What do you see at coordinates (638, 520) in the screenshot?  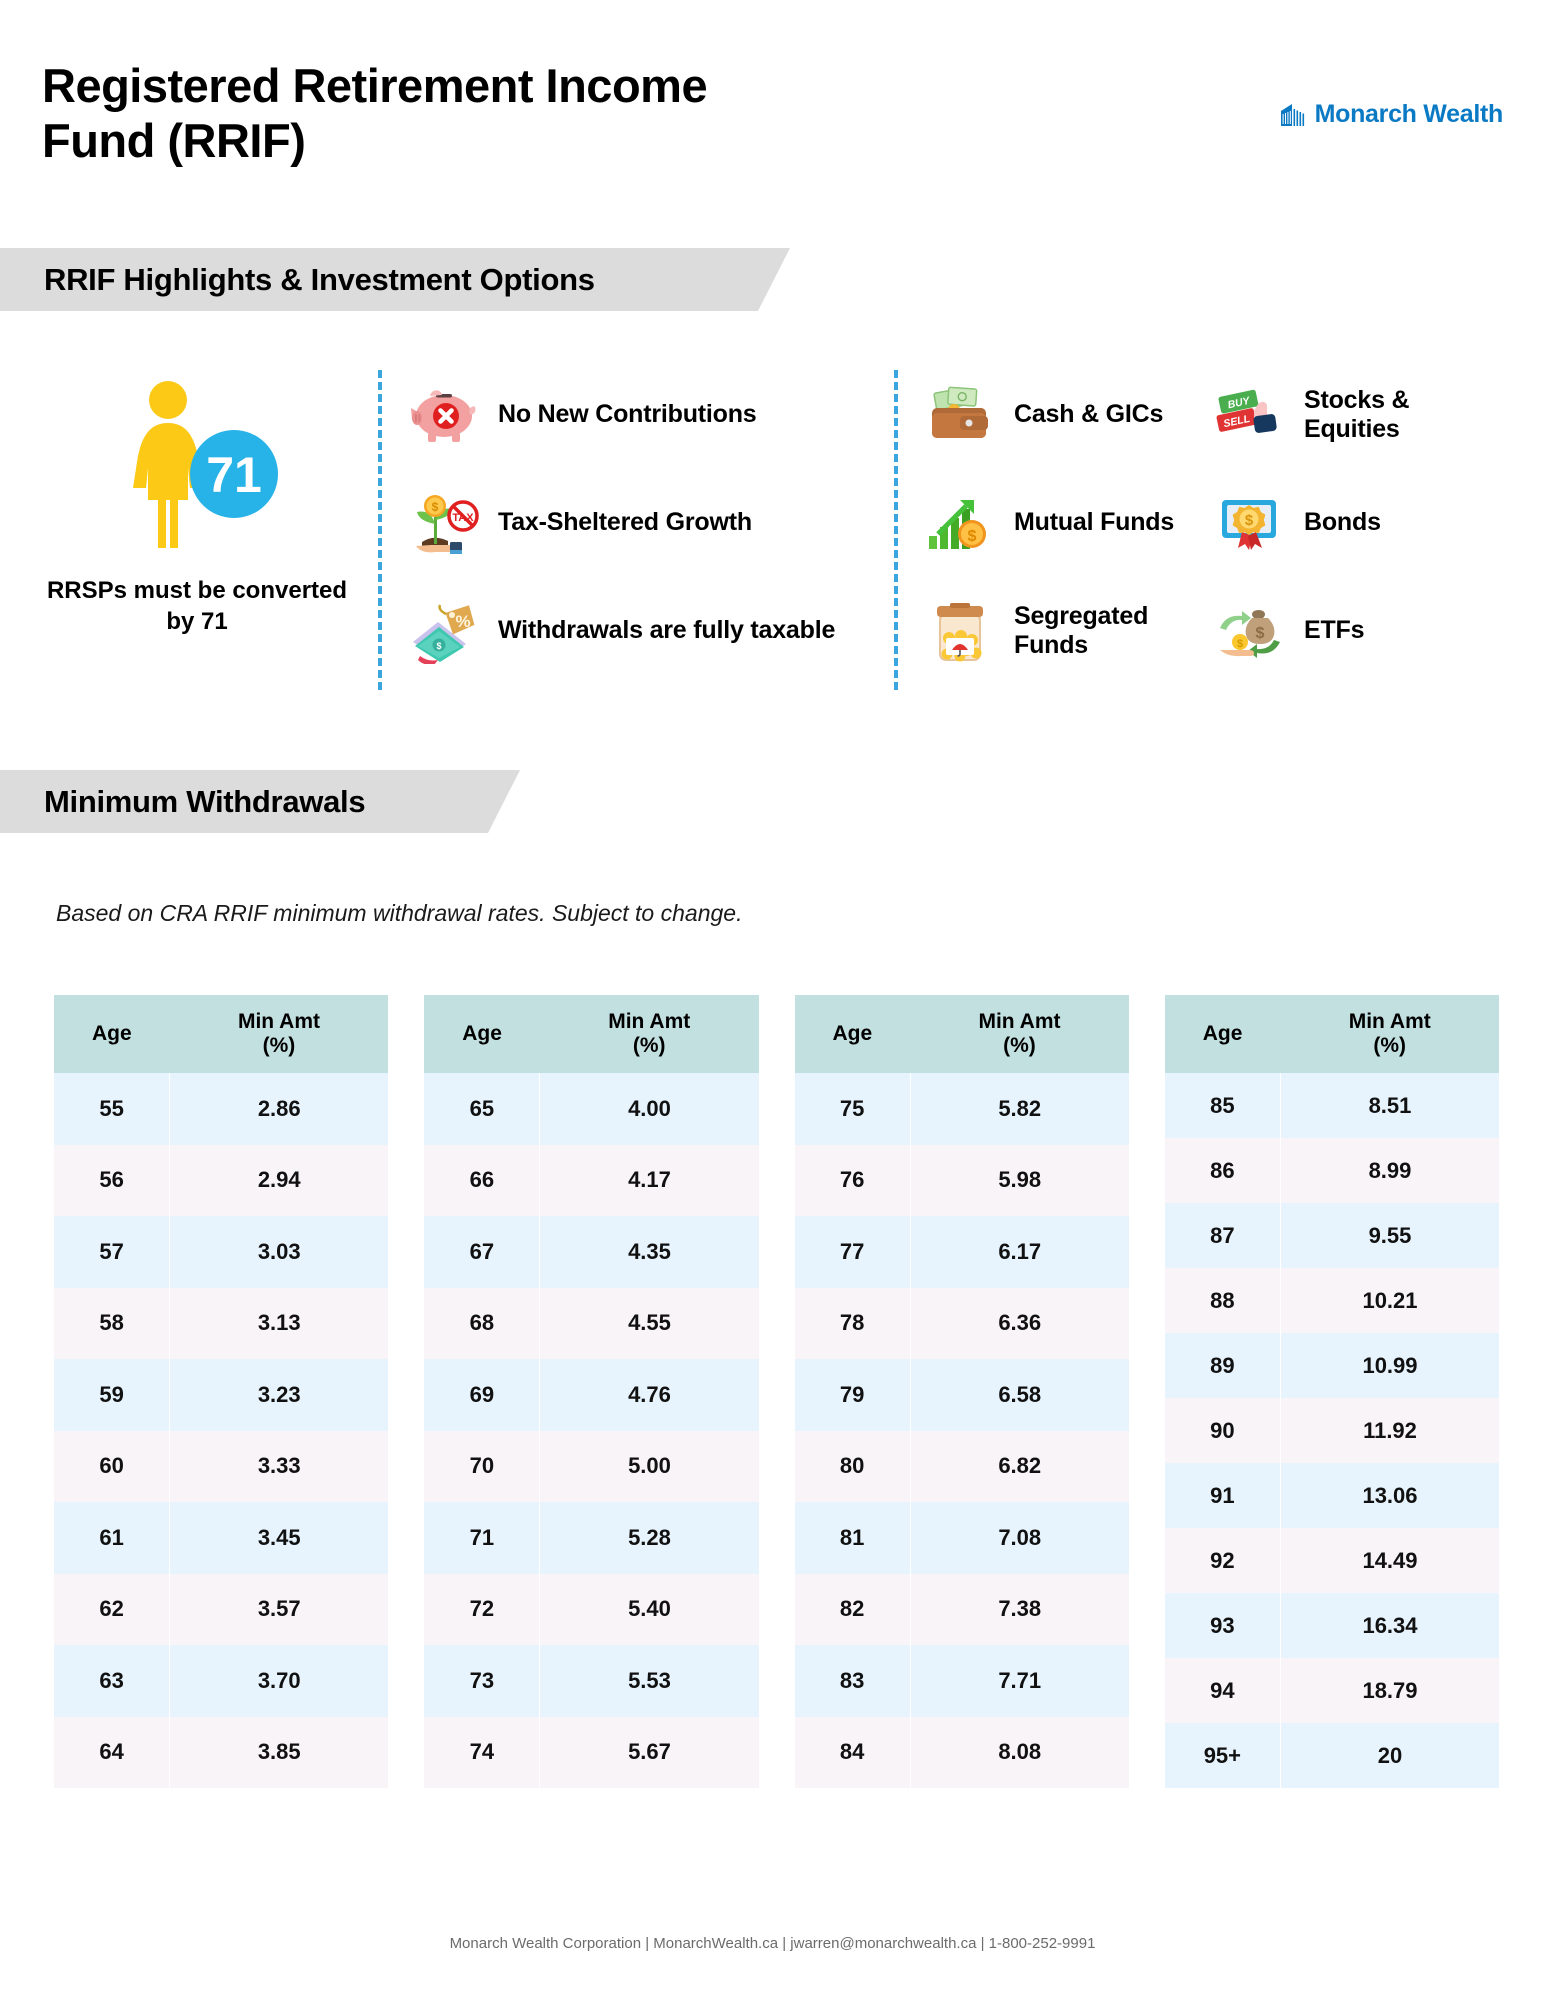 I see `rules-column: No New Contributions $` at bounding box center [638, 520].